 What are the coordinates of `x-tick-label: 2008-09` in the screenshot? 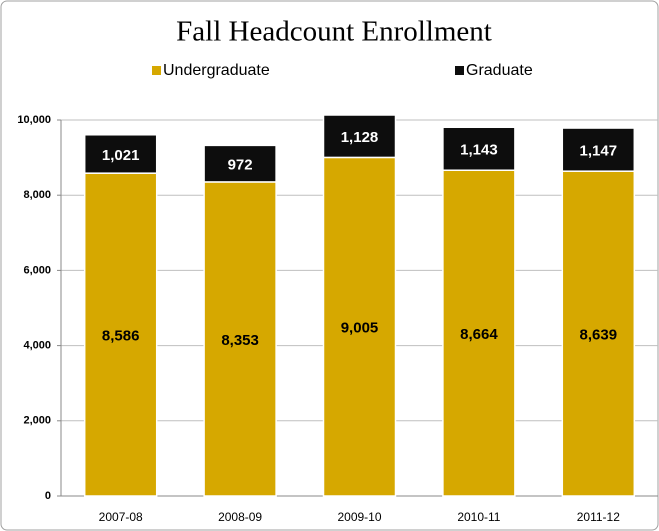 It's located at (240, 517).